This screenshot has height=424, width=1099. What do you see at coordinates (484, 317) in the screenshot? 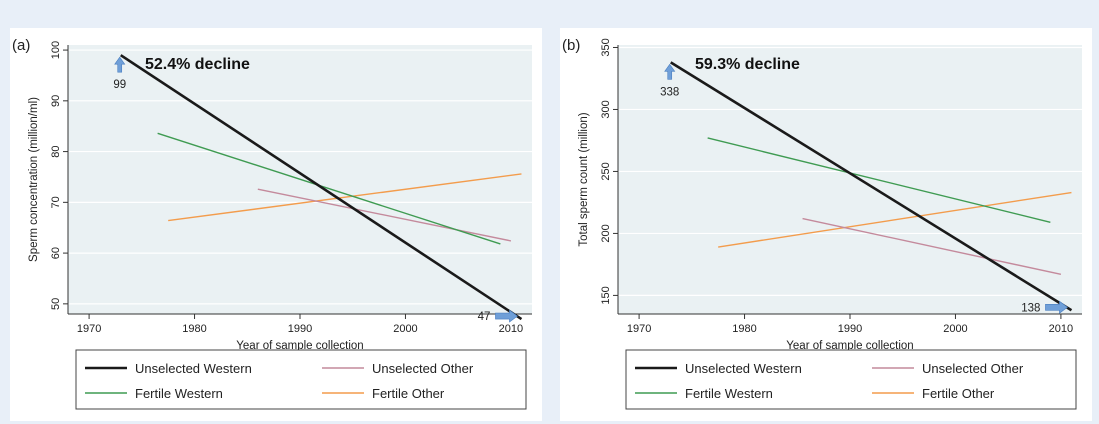
I see `data-label-end: 47` at bounding box center [484, 317].